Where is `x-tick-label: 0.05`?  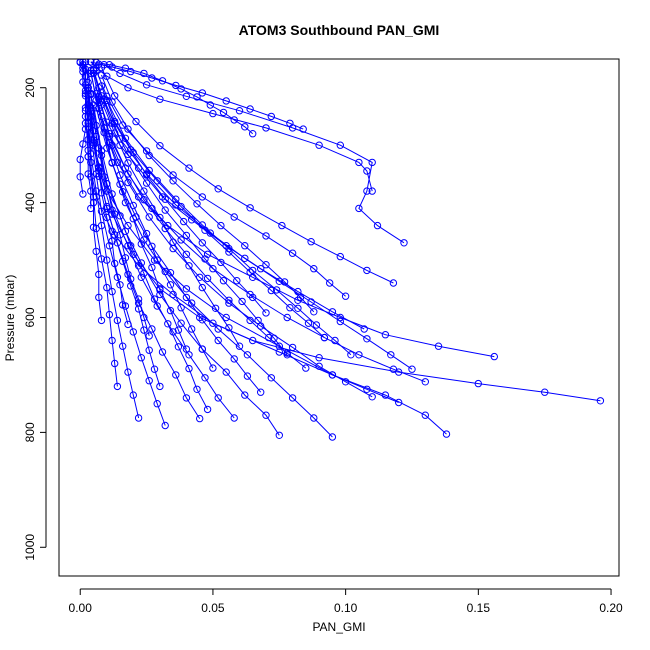 x-tick-label: 0.05 is located at coordinates (213, 608).